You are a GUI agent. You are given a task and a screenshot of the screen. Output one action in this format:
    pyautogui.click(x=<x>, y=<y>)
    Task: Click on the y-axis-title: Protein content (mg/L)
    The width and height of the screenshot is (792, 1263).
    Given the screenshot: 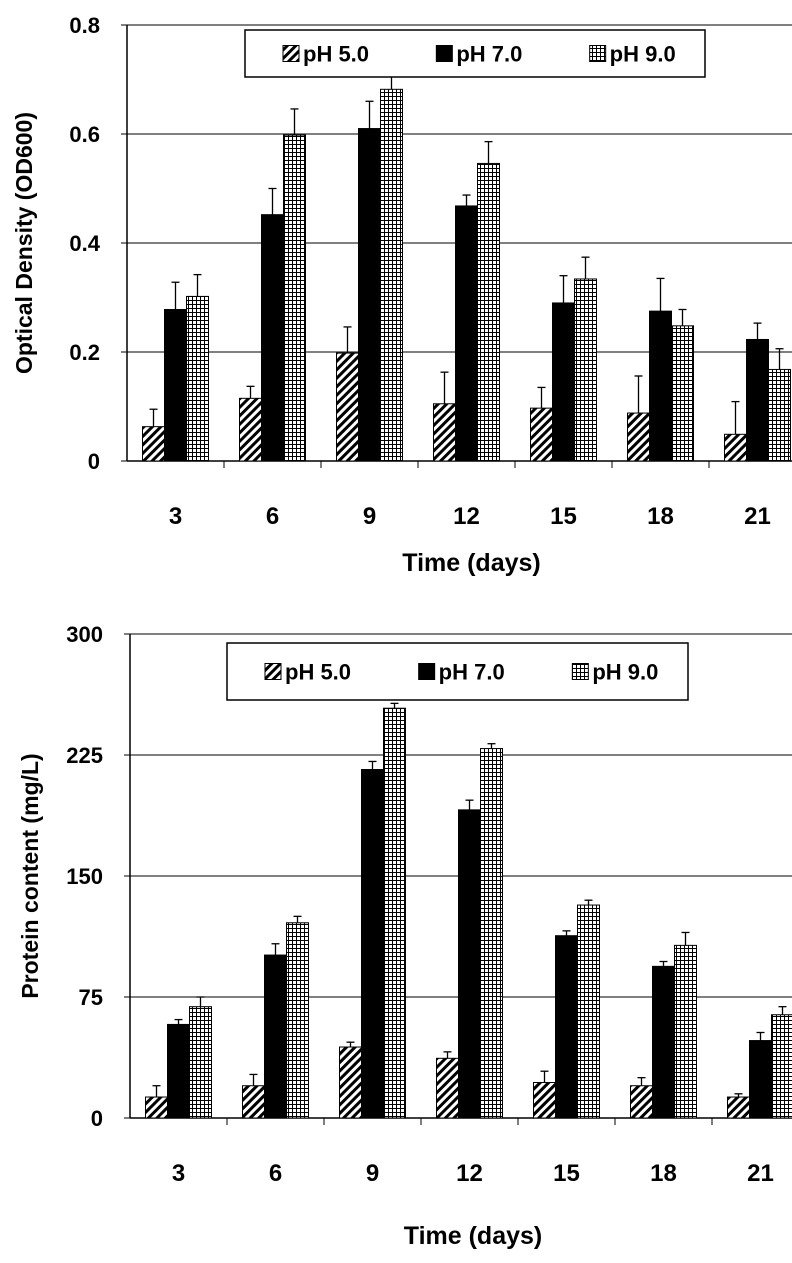 What is the action you would take?
    pyautogui.click(x=30, y=875)
    